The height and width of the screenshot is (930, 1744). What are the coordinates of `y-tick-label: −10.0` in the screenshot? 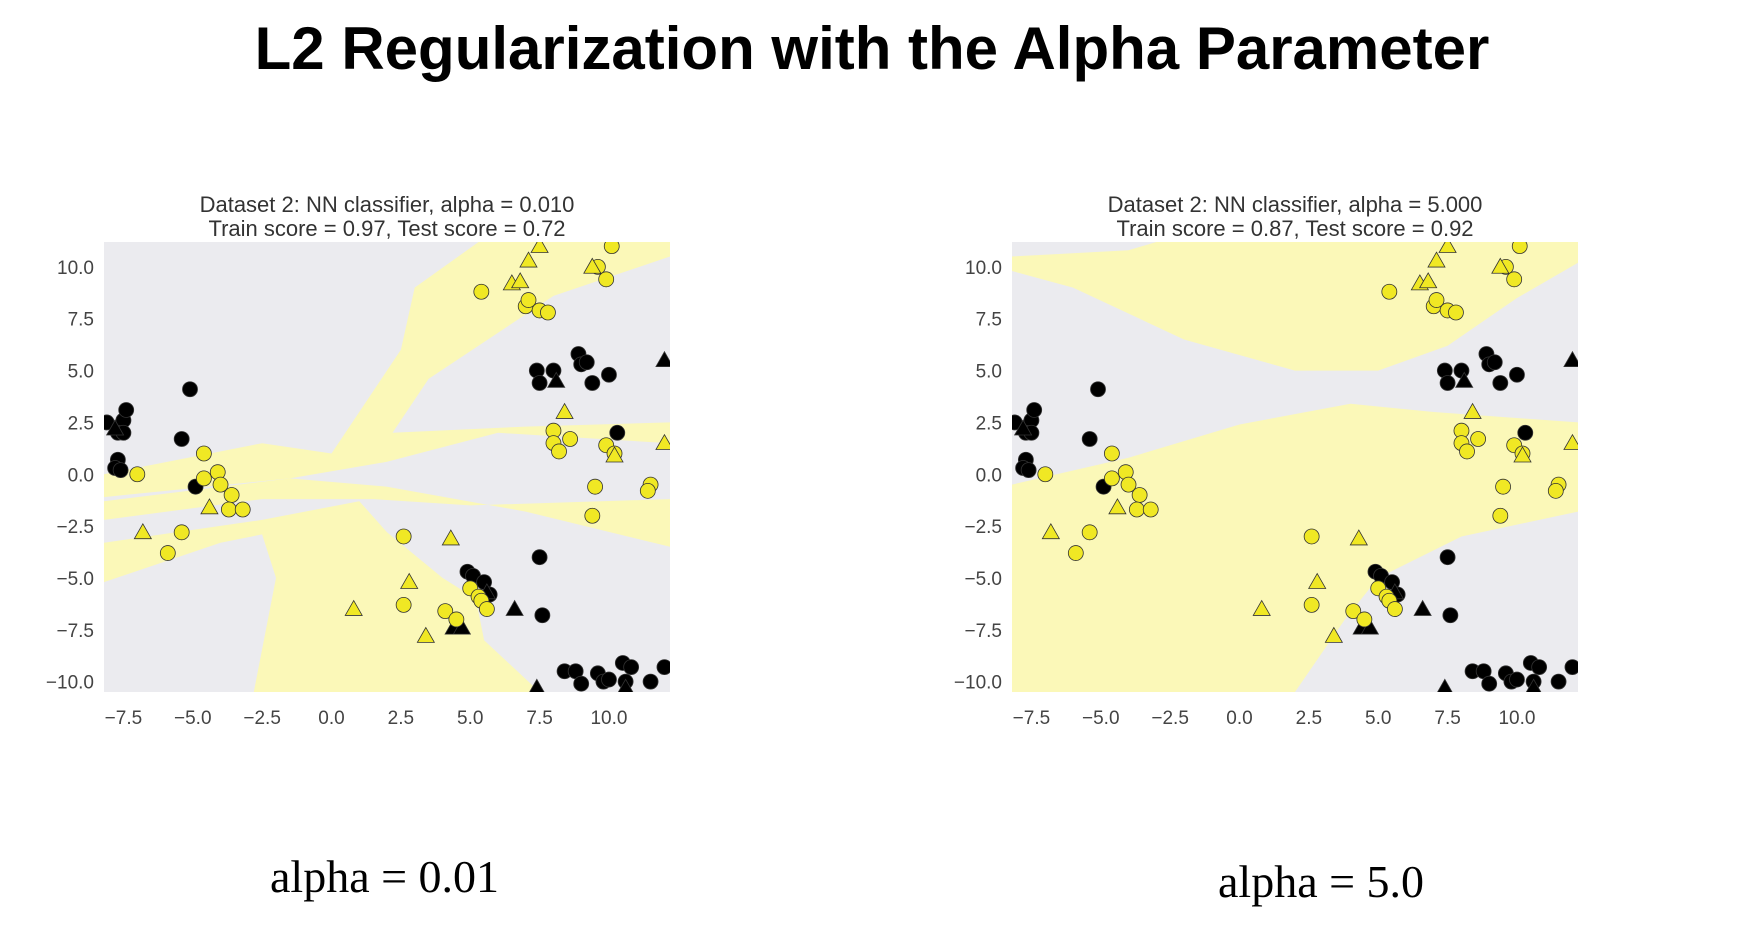 It's located at (70, 683).